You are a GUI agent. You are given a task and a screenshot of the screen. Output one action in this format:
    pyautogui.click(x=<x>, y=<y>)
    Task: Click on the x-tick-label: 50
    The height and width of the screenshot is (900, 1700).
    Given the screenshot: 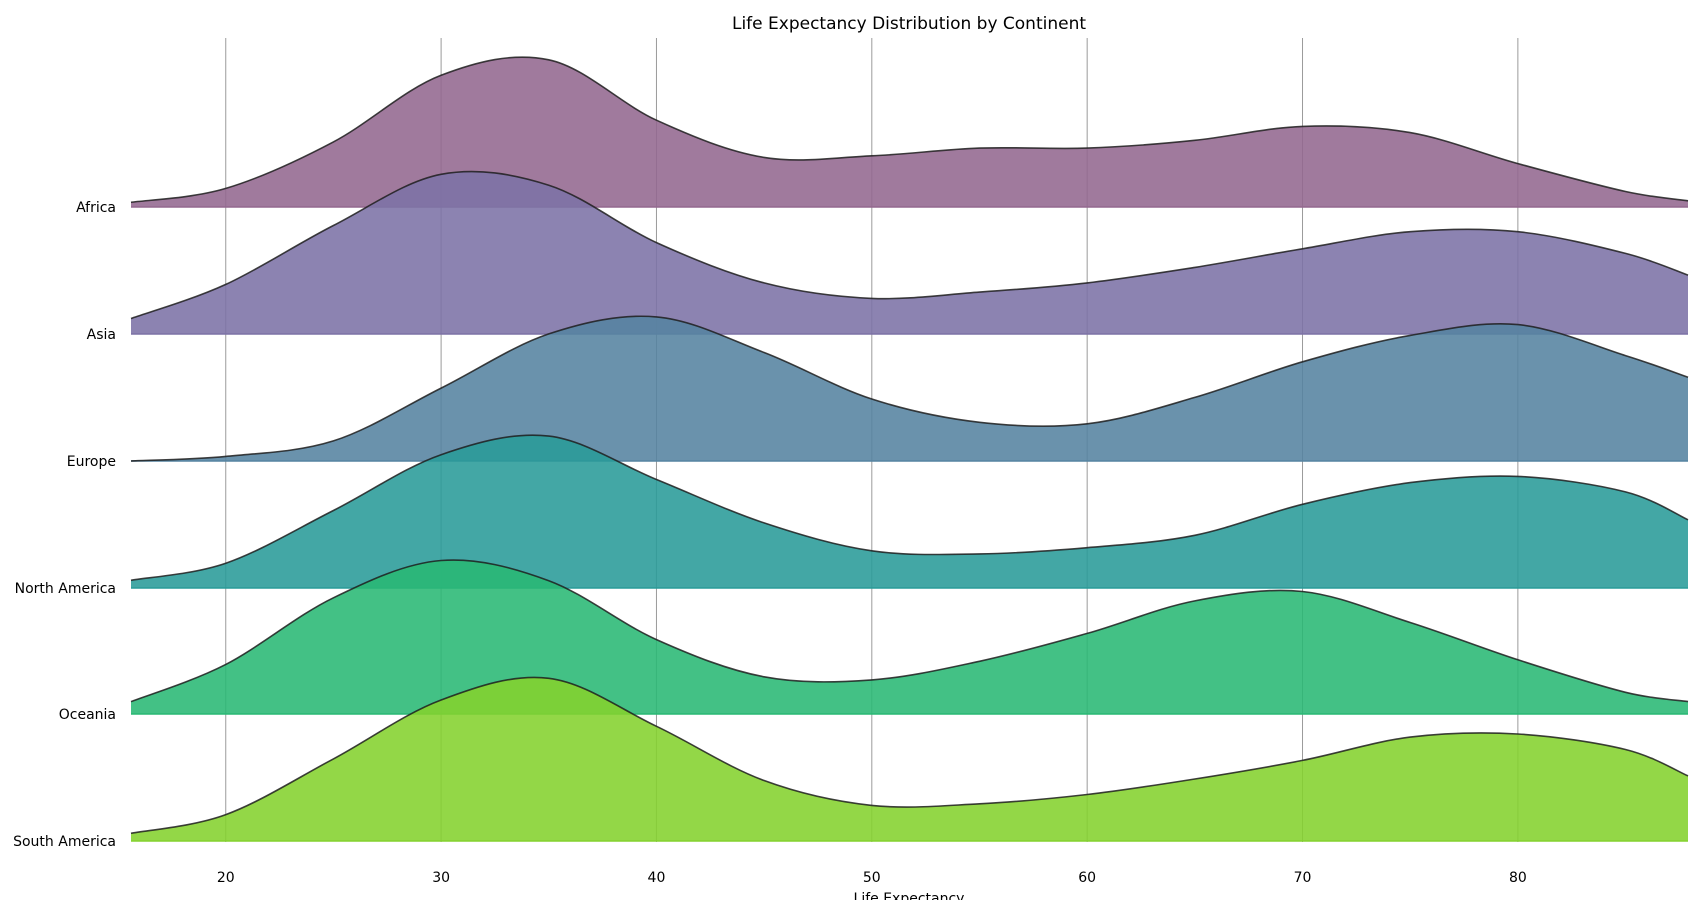 What is the action you would take?
    pyautogui.click(x=872, y=878)
    